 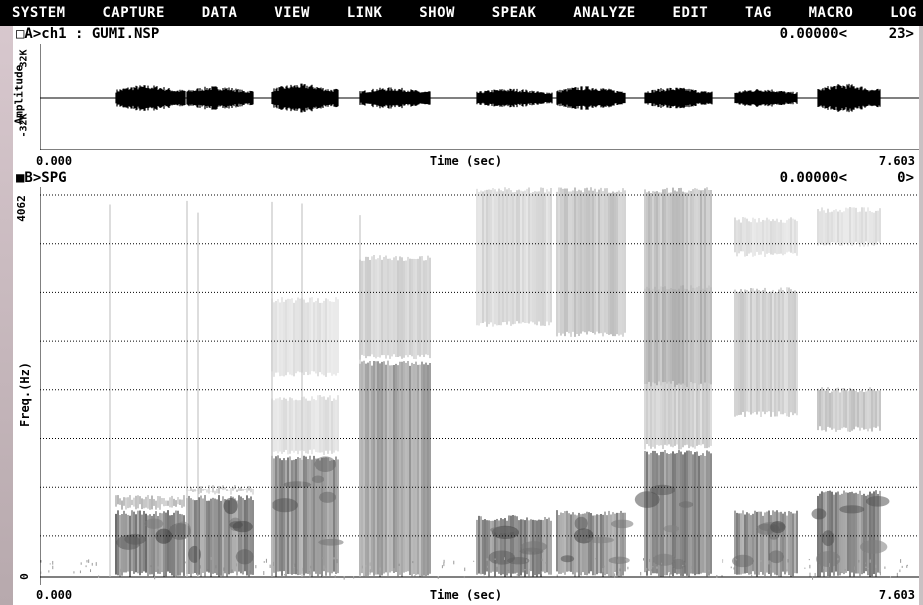 What do you see at coordinates (25, 394) in the screenshot?
I see `spectrogram-ylabel: Freq.(Hz)` at bounding box center [25, 394].